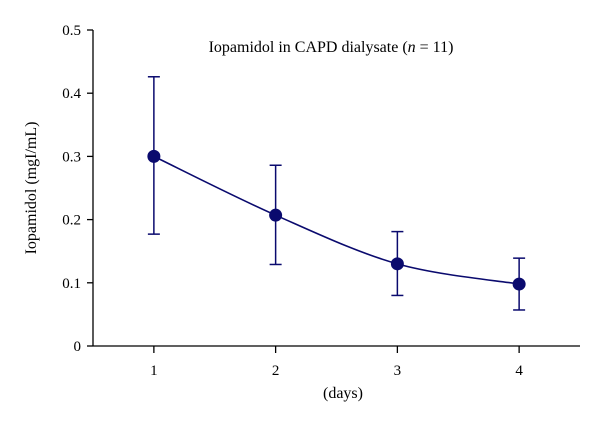 This screenshot has width=600, height=424. I want to click on x-axis-ticks: 1 2 3 4, so click(336, 362).